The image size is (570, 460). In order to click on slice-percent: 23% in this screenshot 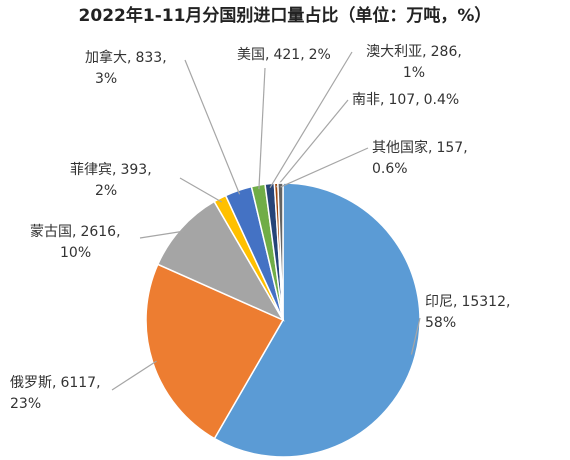, I will do `click(25, 404)`.